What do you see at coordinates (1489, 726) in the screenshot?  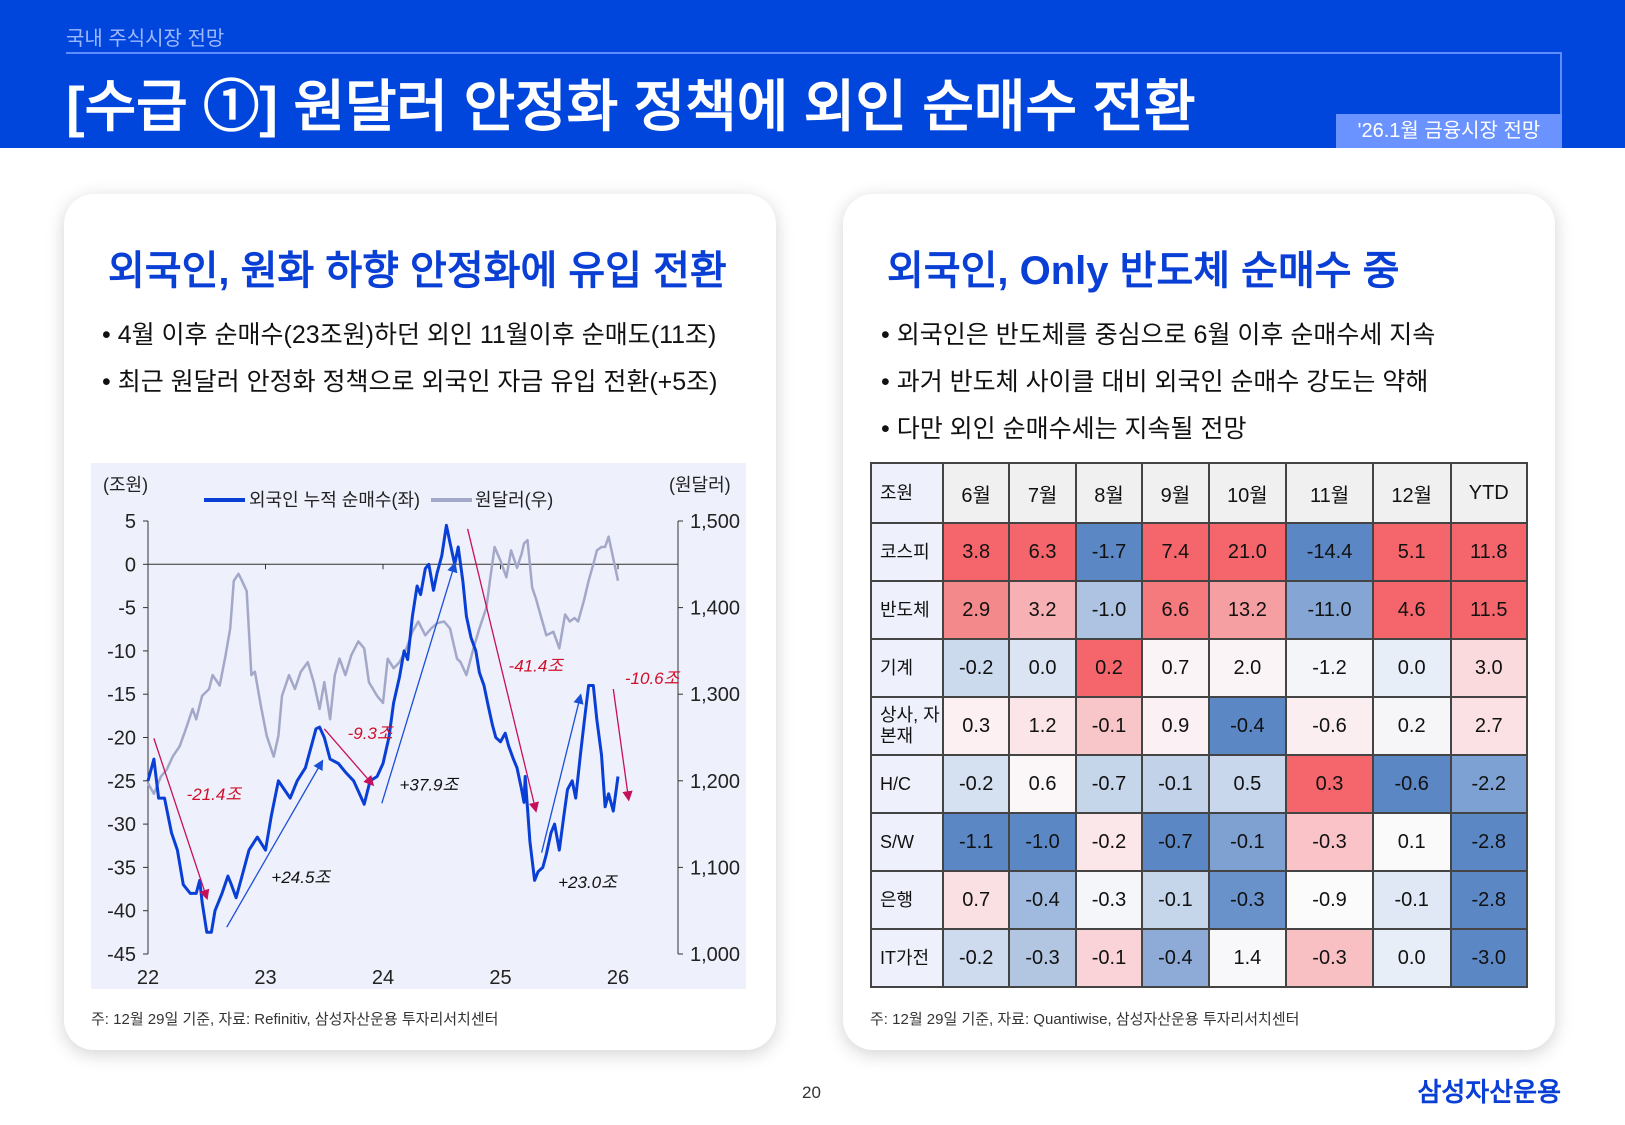 I see `table-cell: 2.7` at bounding box center [1489, 726].